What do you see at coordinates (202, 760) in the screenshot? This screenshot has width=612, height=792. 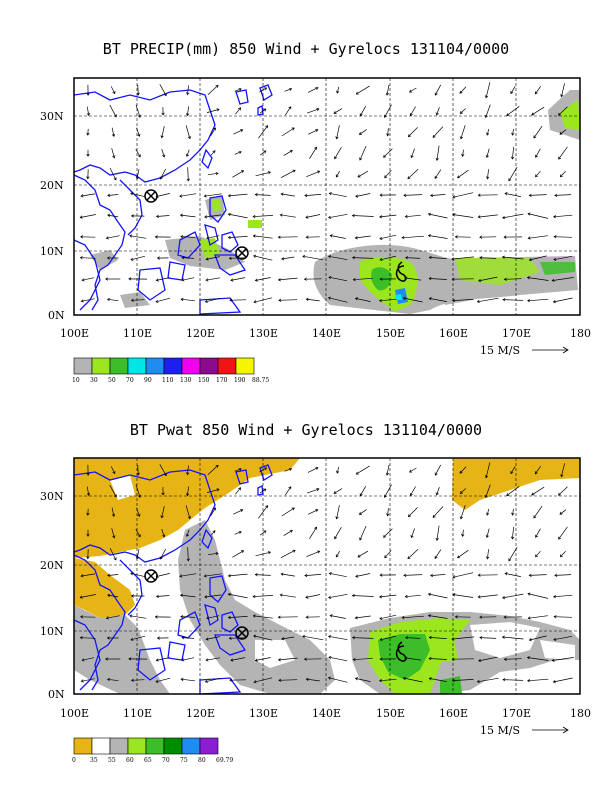 I see `colorbar-label: 80` at bounding box center [202, 760].